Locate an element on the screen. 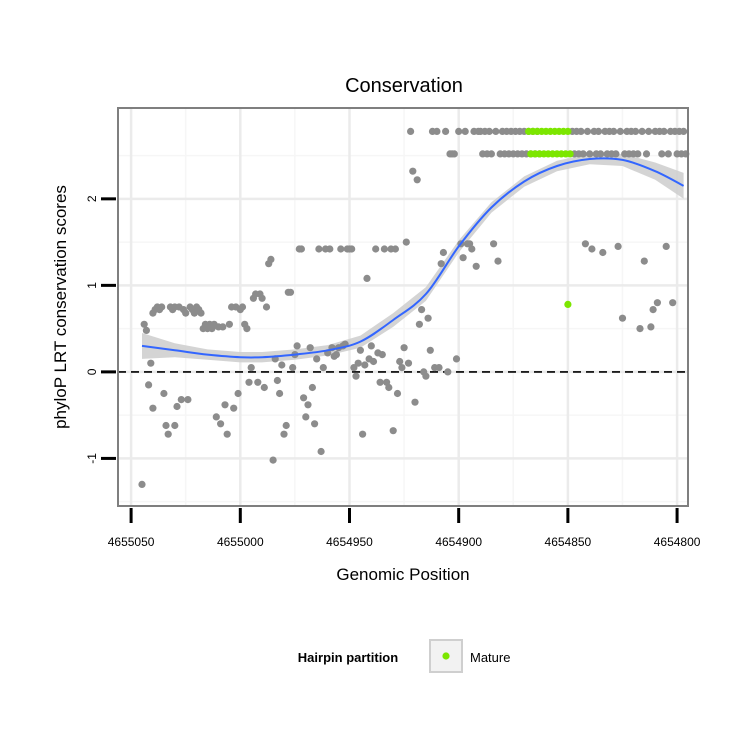 This screenshot has height=750, width=750. y-tick-label: 1 is located at coordinates (92, 285).